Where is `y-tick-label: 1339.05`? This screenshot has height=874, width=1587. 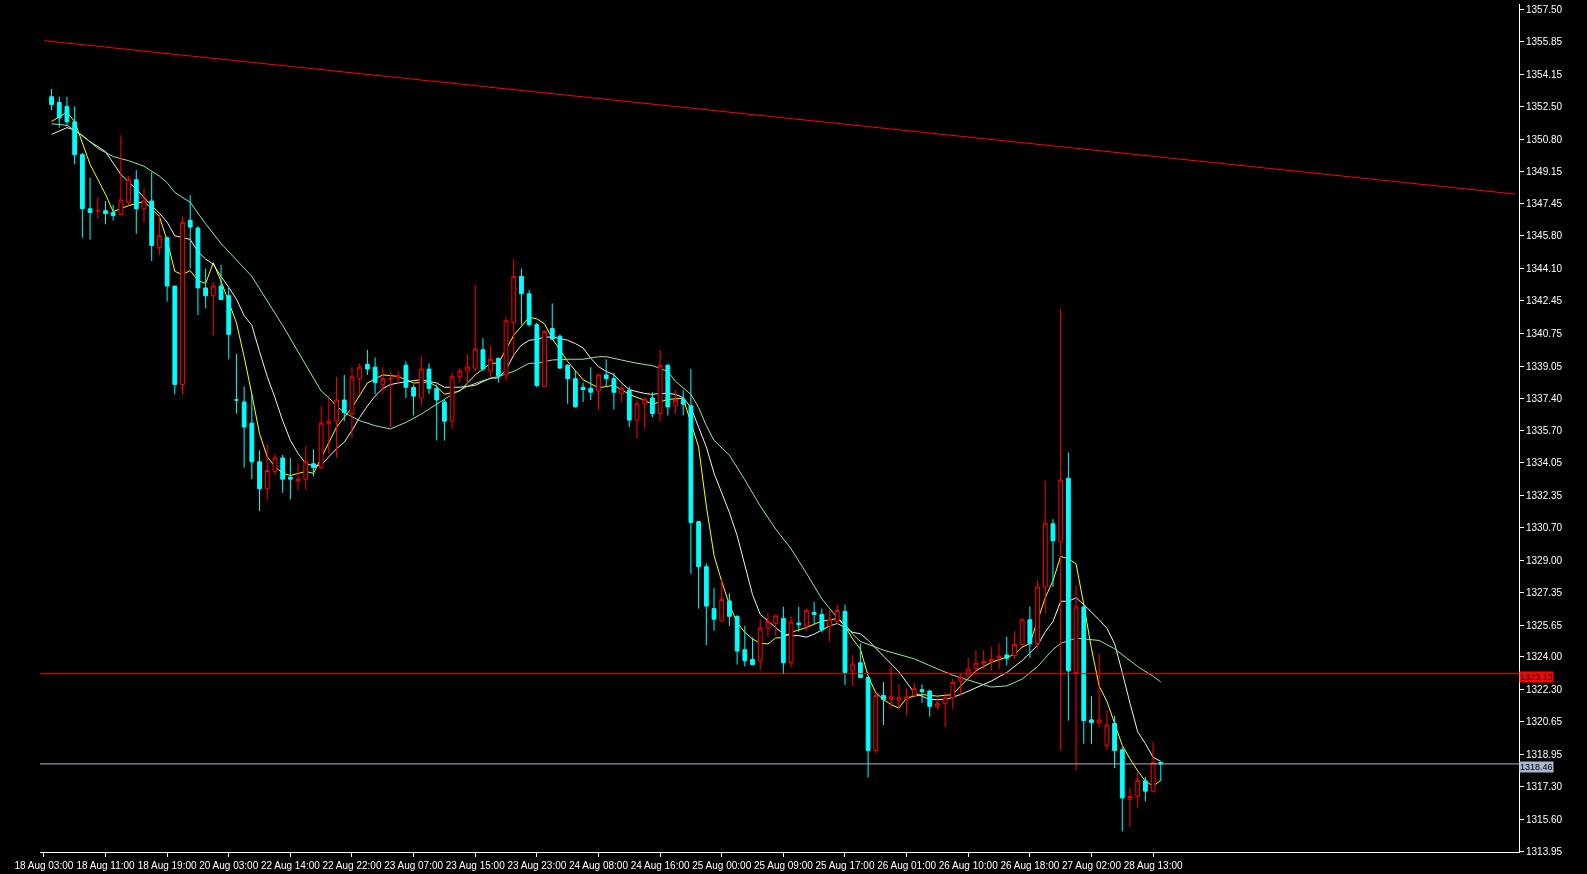 y-tick-label: 1339.05 is located at coordinates (1544, 366).